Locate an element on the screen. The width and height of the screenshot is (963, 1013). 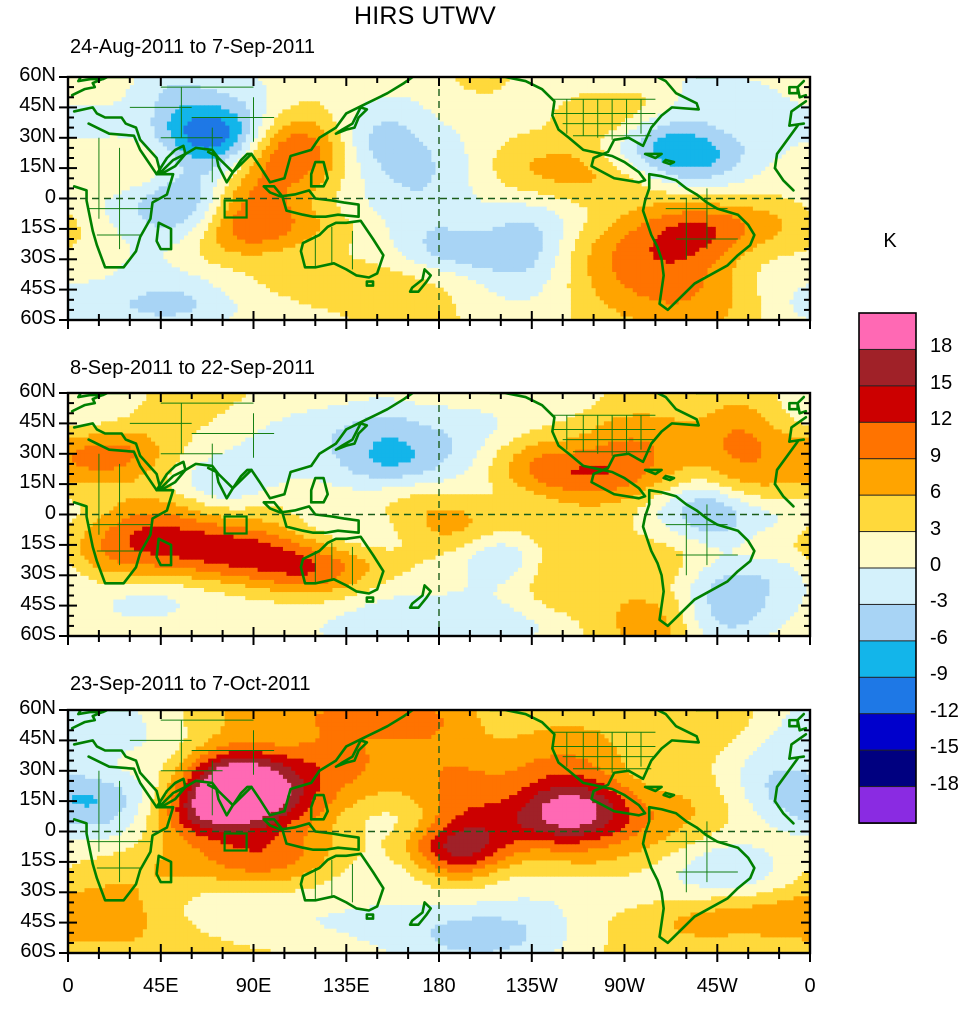
colorbar-tick-label: 12 is located at coordinates (941, 419).